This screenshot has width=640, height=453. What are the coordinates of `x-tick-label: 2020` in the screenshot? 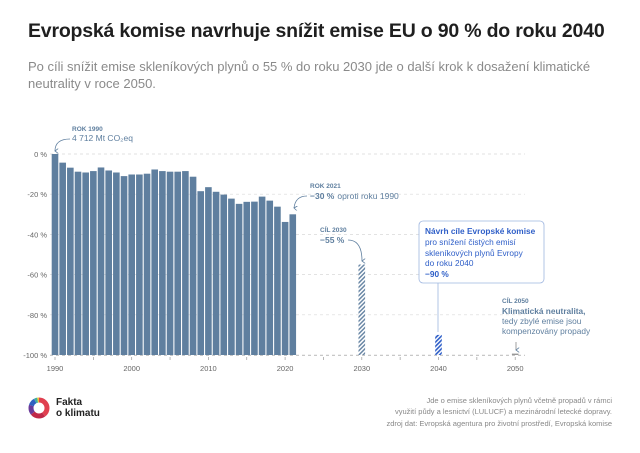 It's located at (285, 368).